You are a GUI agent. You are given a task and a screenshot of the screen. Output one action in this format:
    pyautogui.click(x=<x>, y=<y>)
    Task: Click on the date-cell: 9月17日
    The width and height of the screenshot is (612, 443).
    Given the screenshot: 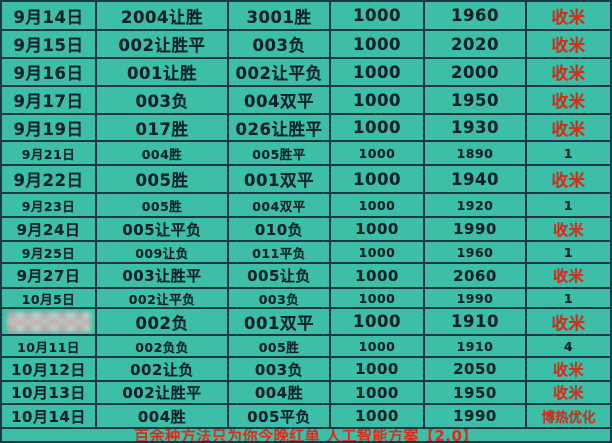 What is the action you would take?
    pyautogui.click(x=49, y=100)
    